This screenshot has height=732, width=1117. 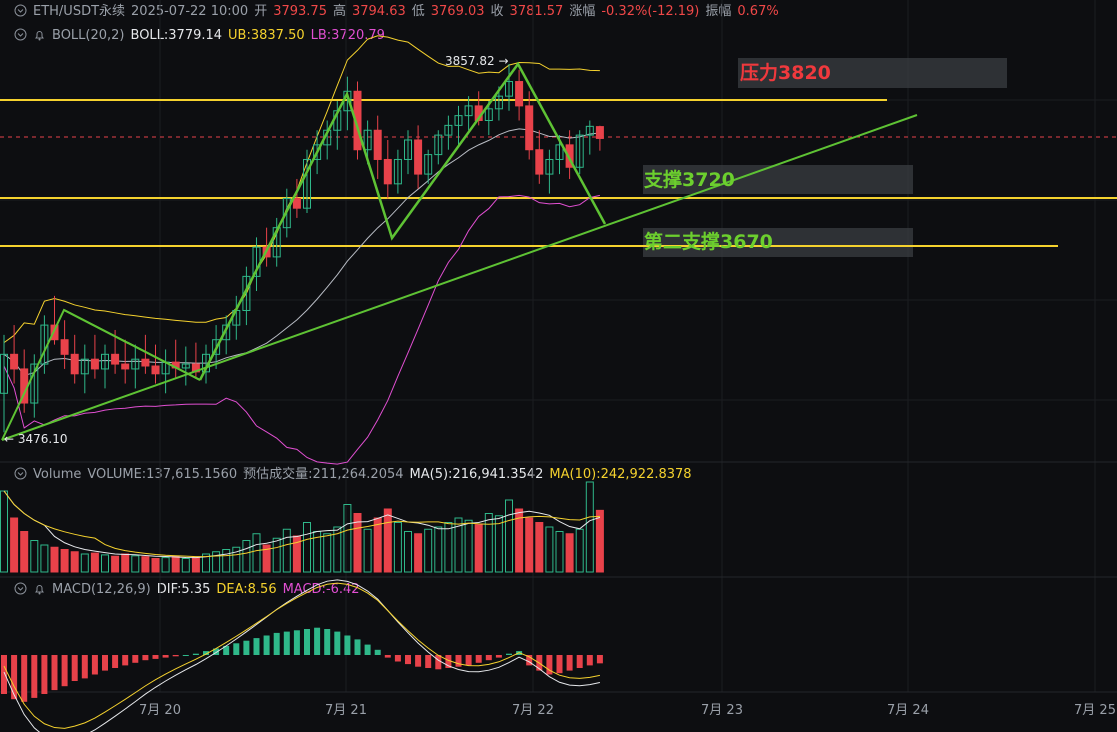 What do you see at coordinates (101, 589) in the screenshot?
I see `macd-name: MACD(12,26,9)` at bounding box center [101, 589].